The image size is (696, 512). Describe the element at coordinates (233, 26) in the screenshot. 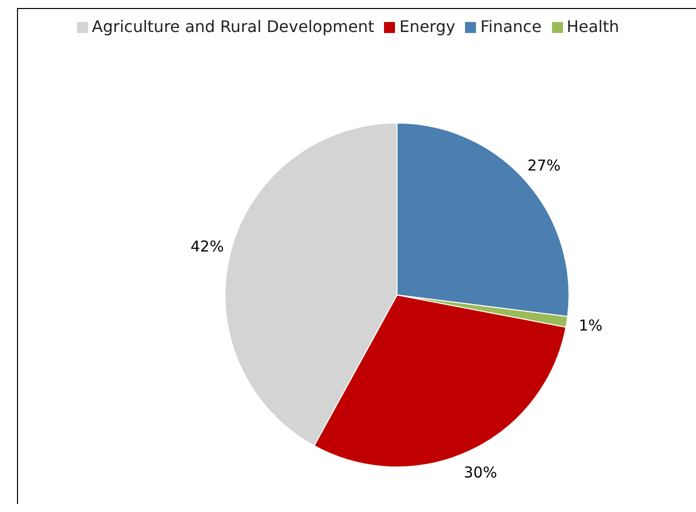

I see `legend-label: Agriculture and Rural Development` at that location.